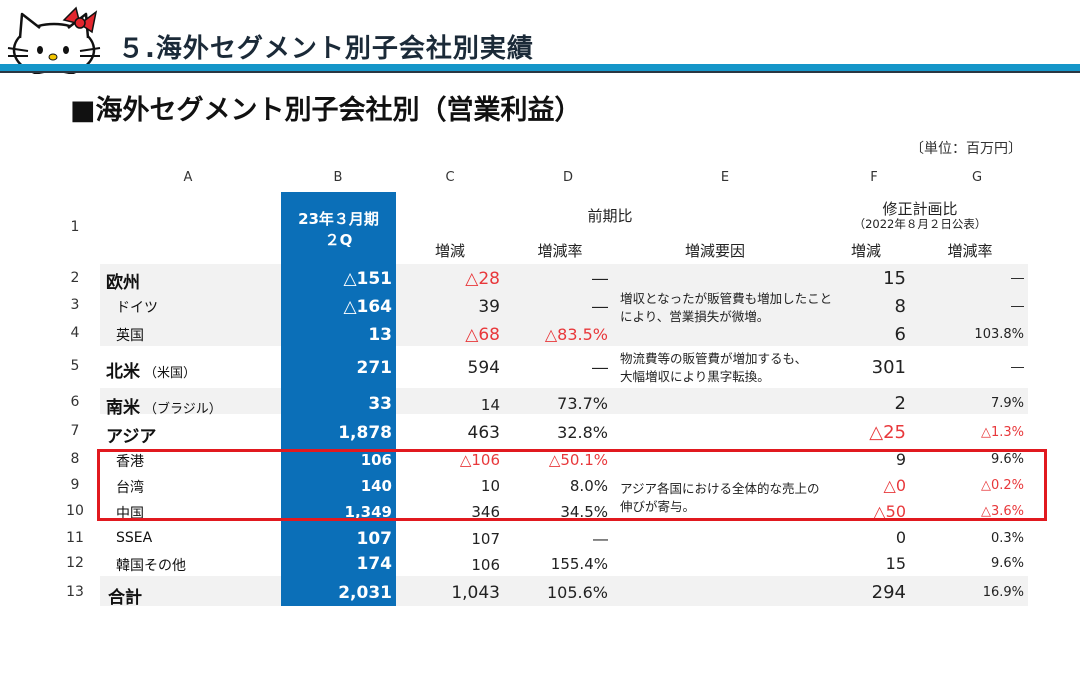 The height and width of the screenshot is (682, 1080). What do you see at coordinates (999, 334) in the screenshot?
I see `cell-g-uk: 103.8%` at bounding box center [999, 334].